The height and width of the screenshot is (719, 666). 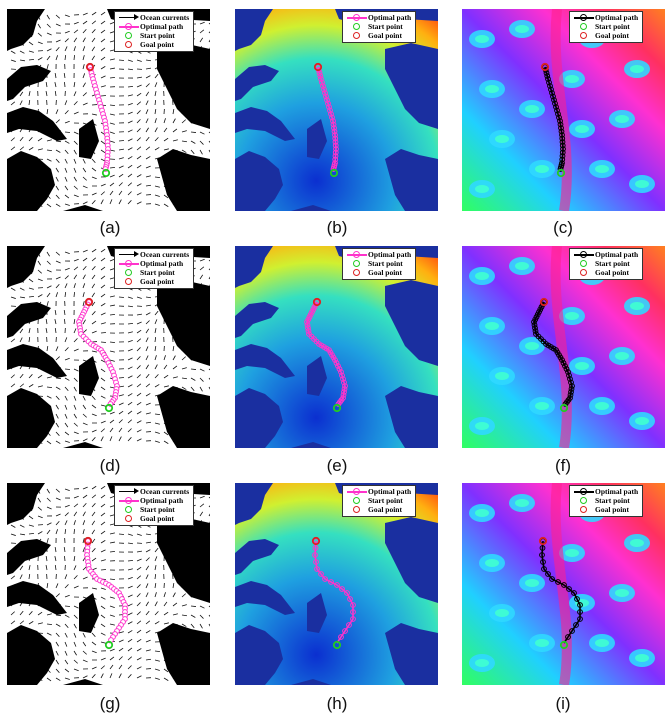 What do you see at coordinates (336, 110) in the screenshot?
I see `panel-b: Optimal path Start point Goal point` at bounding box center [336, 110].